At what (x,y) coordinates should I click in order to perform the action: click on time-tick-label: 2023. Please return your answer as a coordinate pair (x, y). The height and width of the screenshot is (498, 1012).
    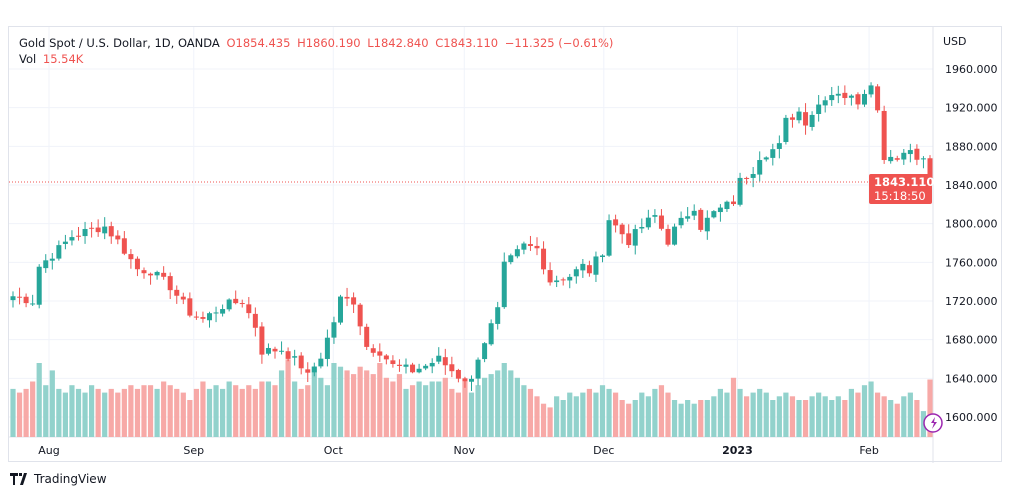
    Looking at the image, I should click on (737, 450).